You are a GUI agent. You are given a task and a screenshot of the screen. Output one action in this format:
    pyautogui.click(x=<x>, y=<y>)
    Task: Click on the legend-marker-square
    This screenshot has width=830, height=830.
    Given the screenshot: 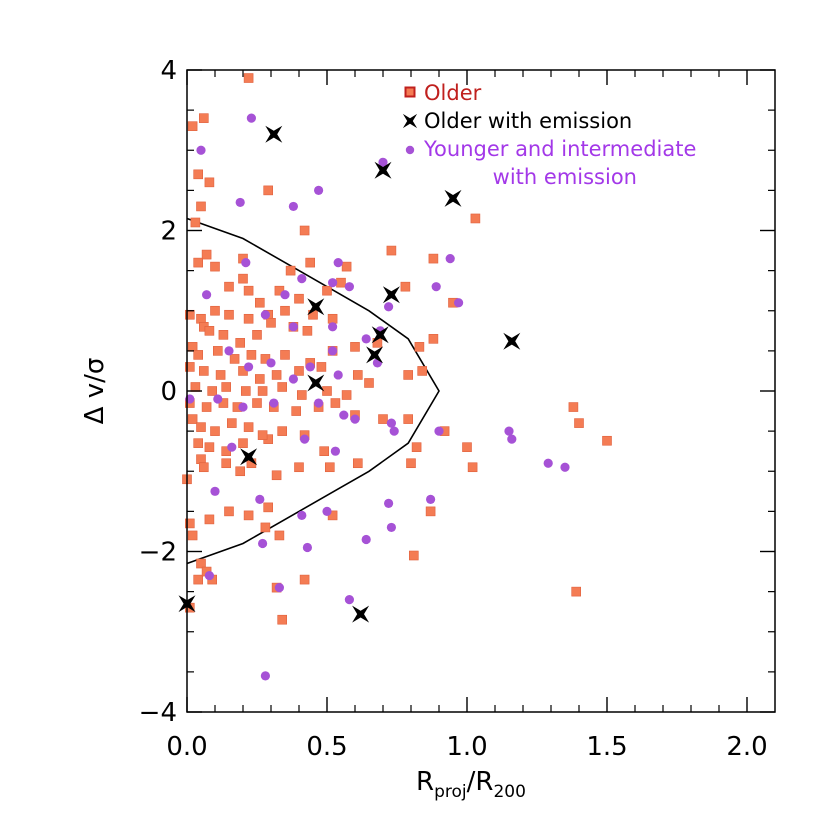 What is the action you would take?
    pyautogui.click(x=410, y=92)
    